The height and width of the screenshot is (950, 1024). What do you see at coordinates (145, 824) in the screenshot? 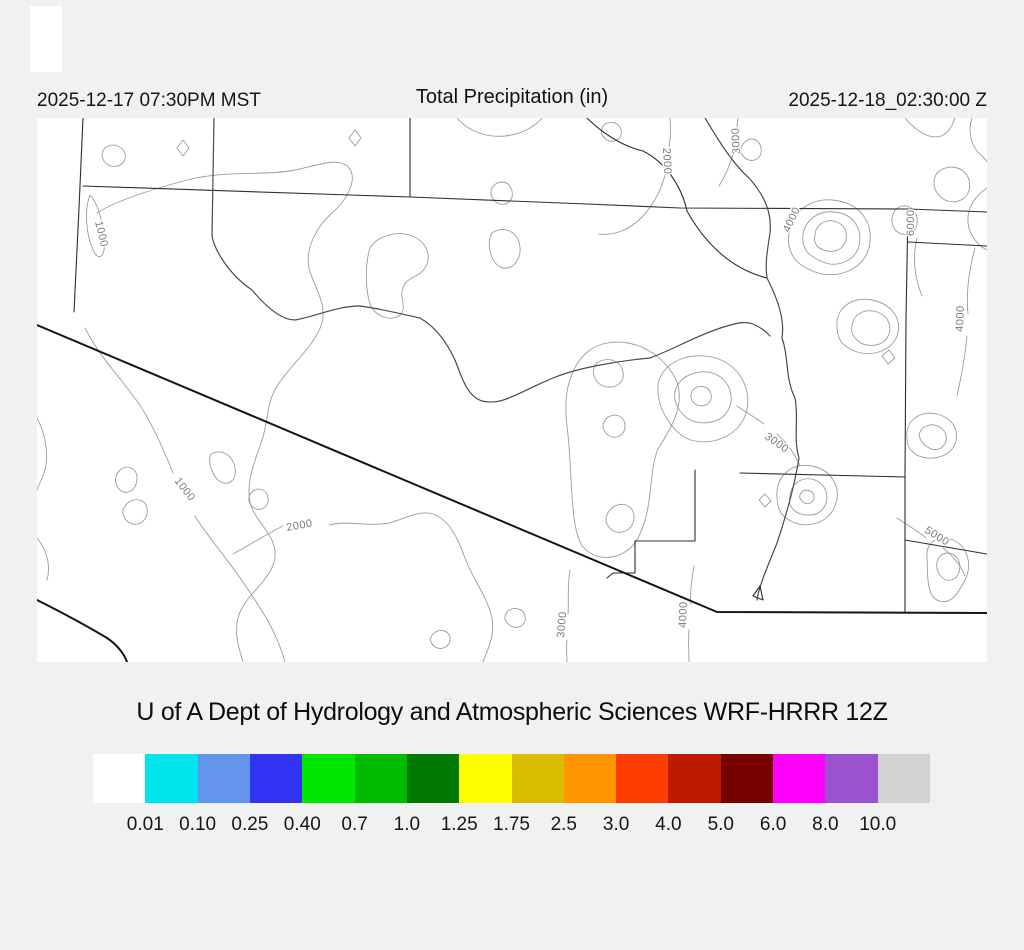
I see `colorbar-tick-label: 0.01` at bounding box center [145, 824].